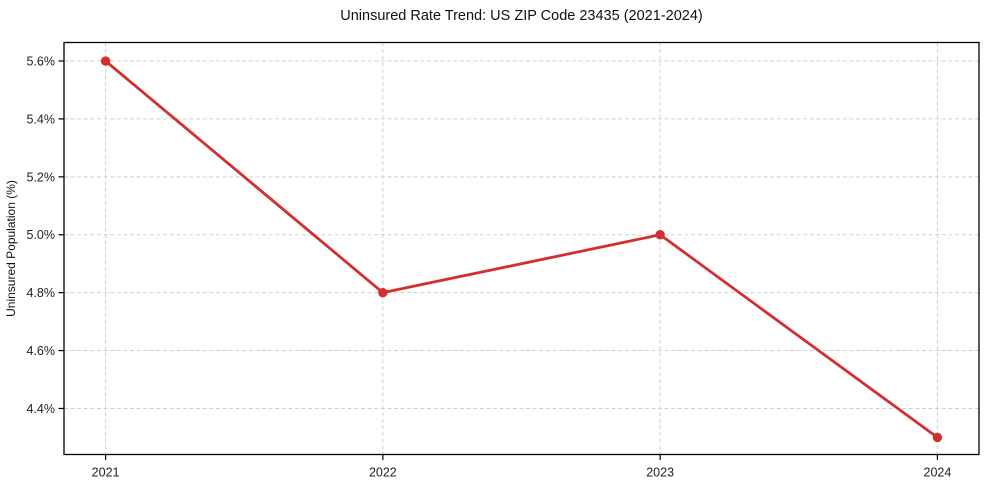  Describe the element at coordinates (41, 119) in the screenshot. I see `y-tick-label: 5.4%` at that location.